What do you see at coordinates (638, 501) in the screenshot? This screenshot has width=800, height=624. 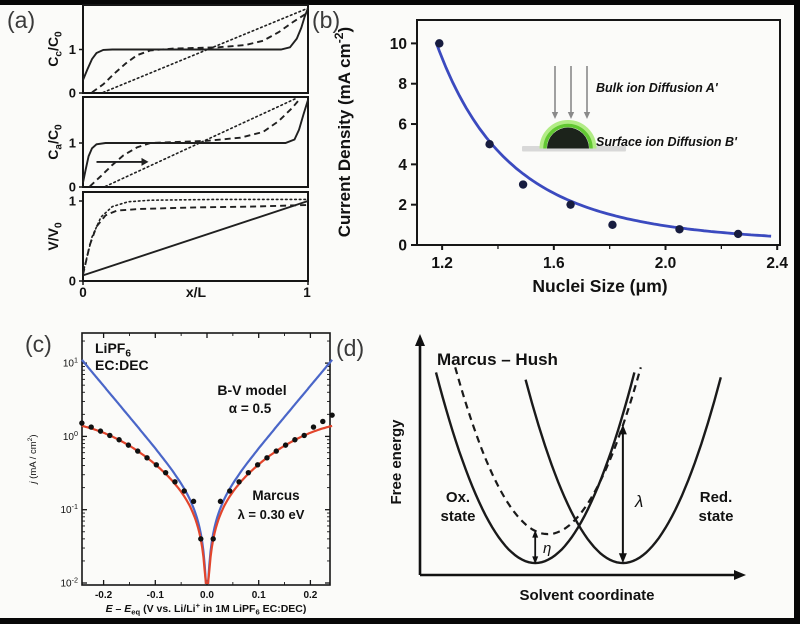 I see `lambda-label: λ` at bounding box center [638, 501].